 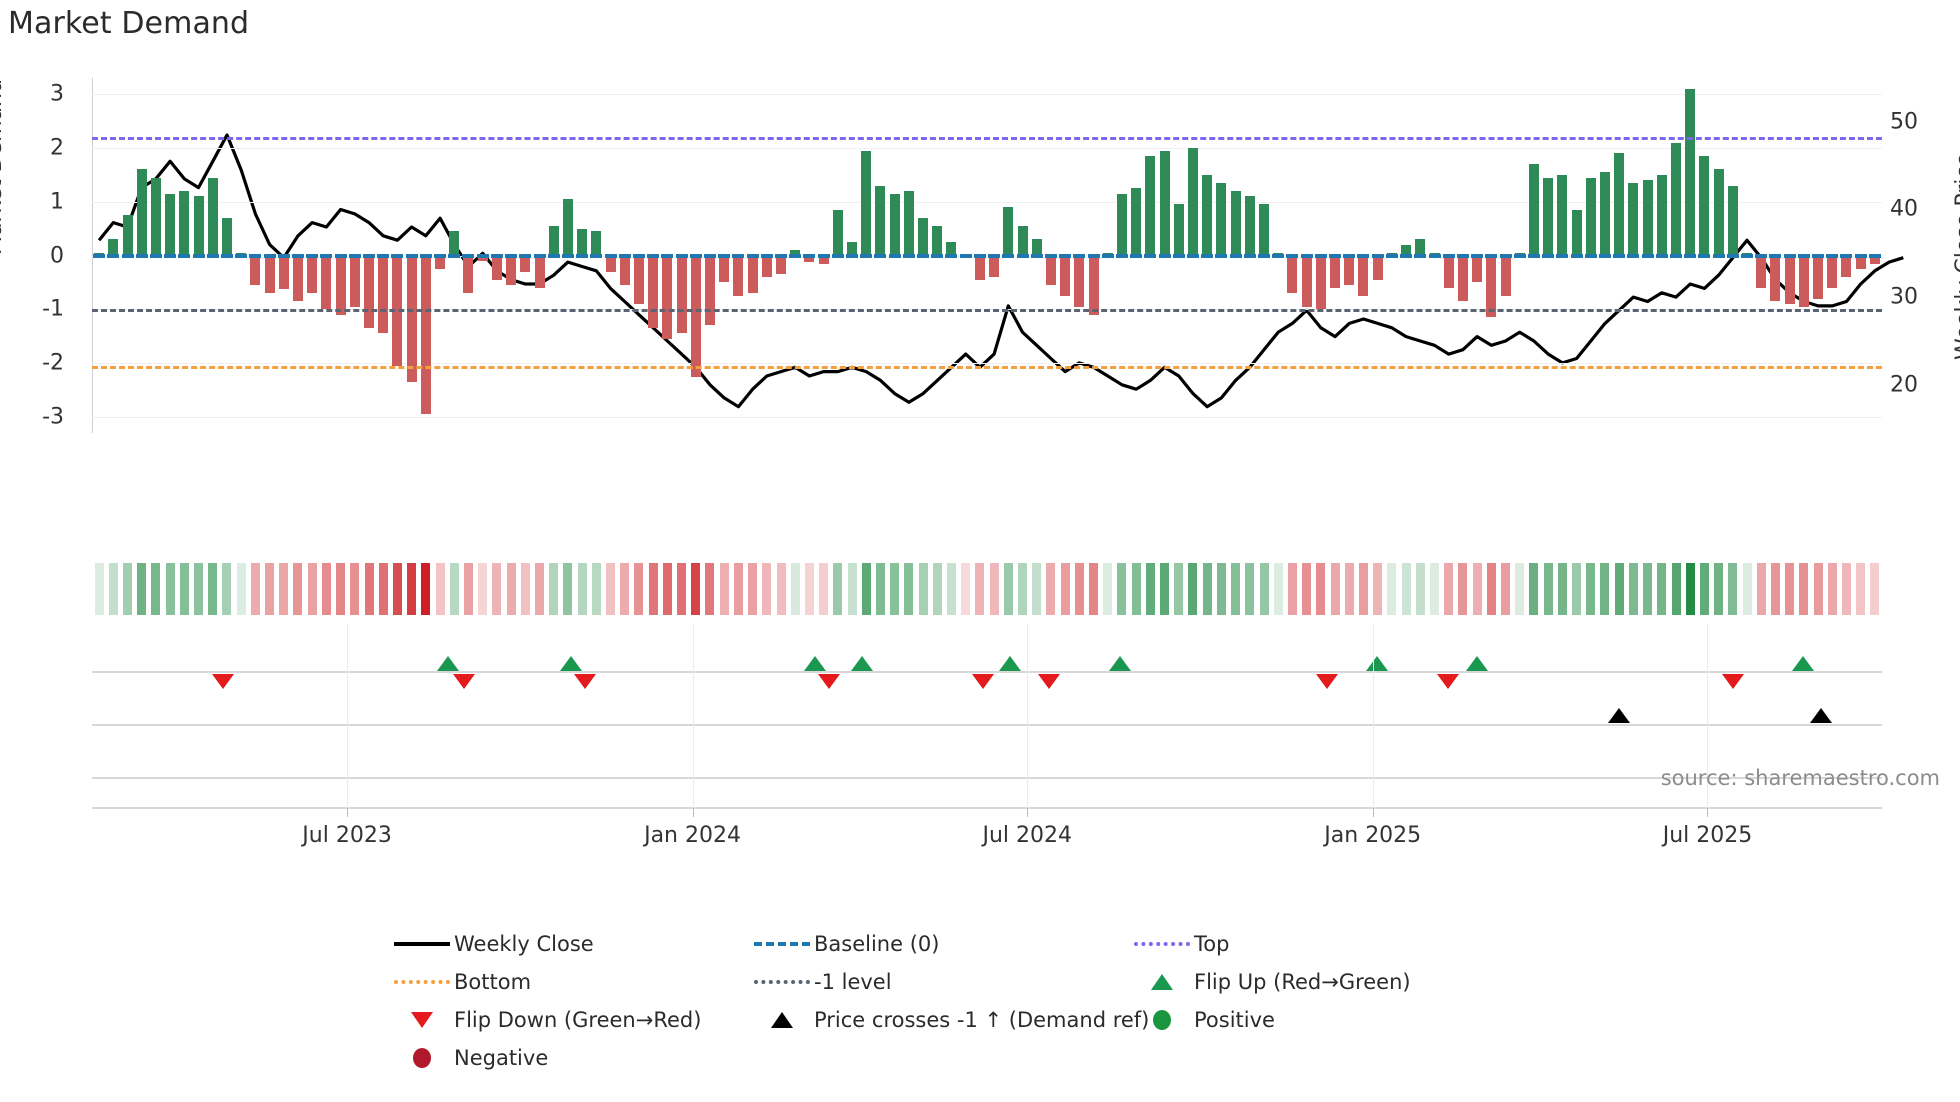 What do you see at coordinates (57, 255) in the screenshot?
I see `y-axis-tick-left: 0` at bounding box center [57, 255].